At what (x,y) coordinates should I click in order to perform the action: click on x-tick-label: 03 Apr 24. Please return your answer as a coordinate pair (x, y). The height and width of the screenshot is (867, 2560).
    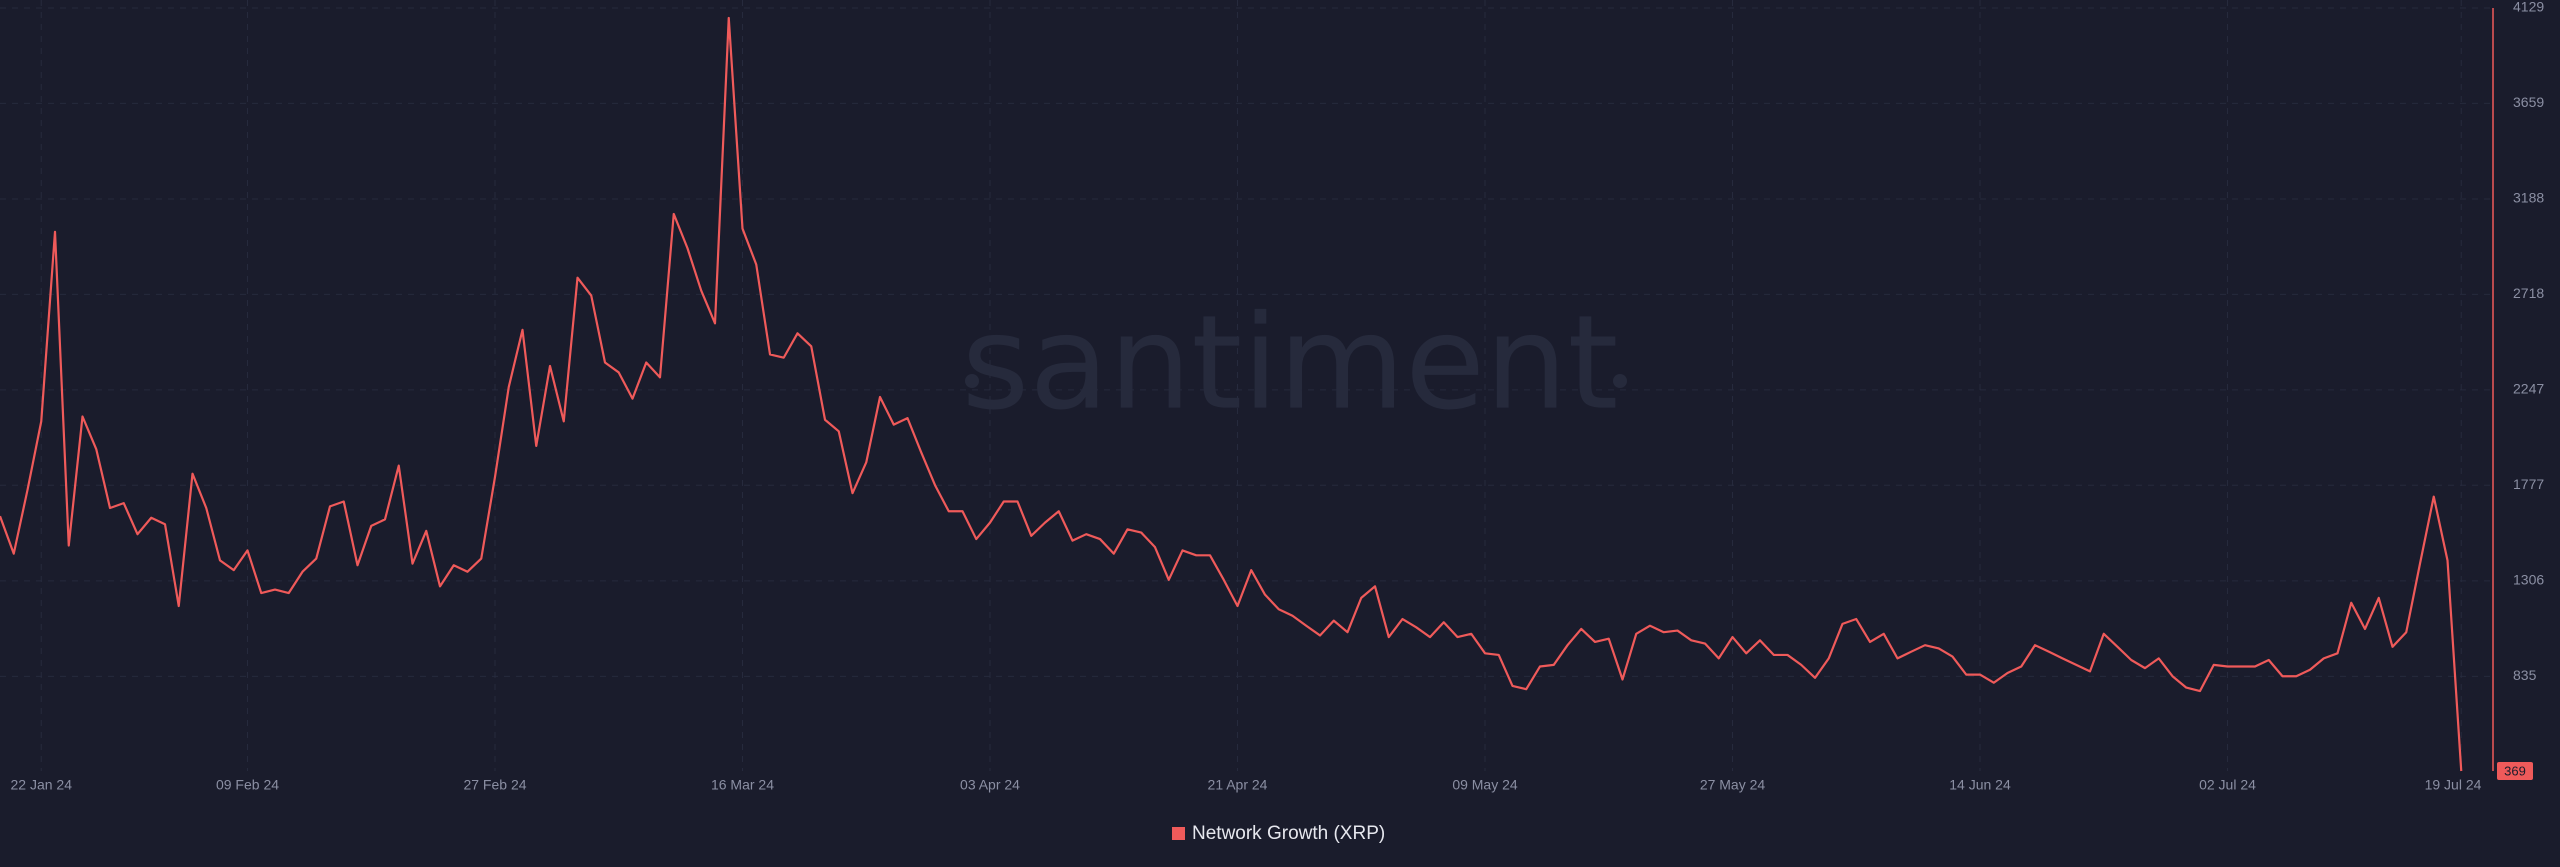
    Looking at the image, I should click on (990, 785).